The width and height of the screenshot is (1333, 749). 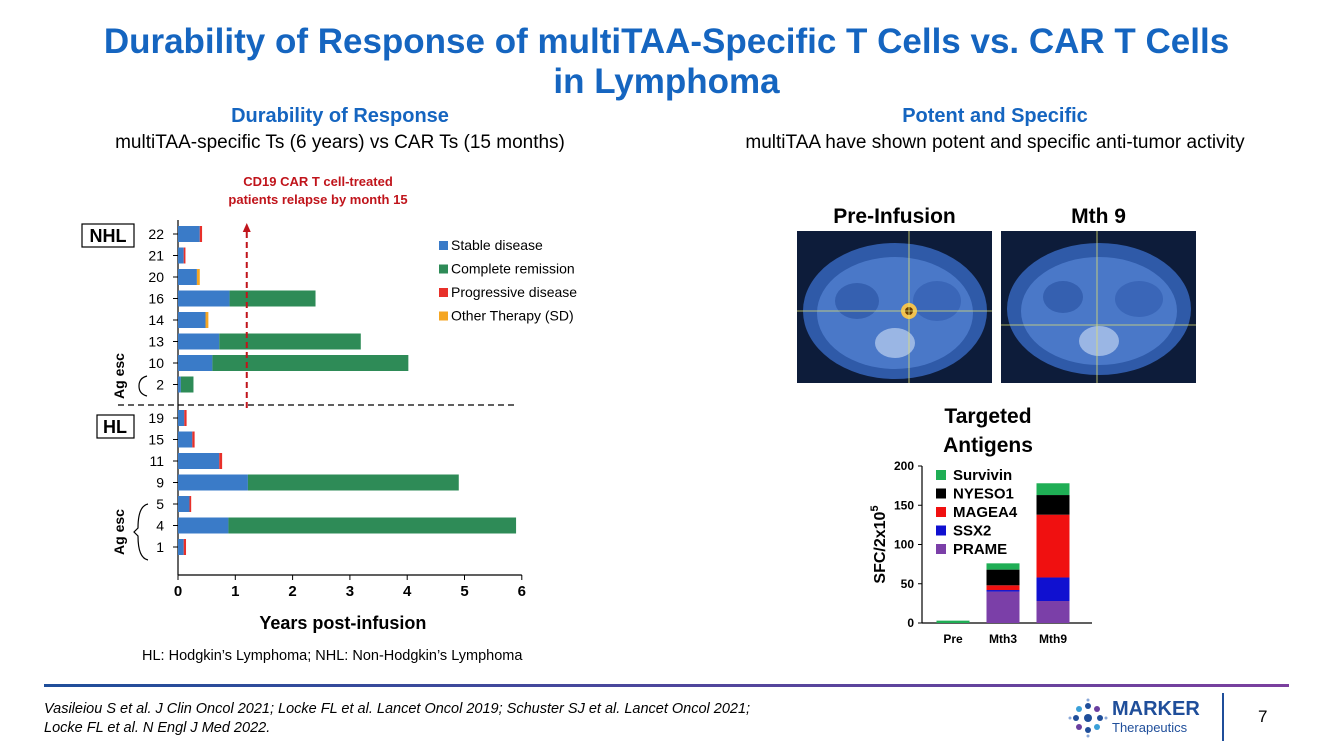 I want to click on patient-id-label: 5, so click(x=160, y=504).